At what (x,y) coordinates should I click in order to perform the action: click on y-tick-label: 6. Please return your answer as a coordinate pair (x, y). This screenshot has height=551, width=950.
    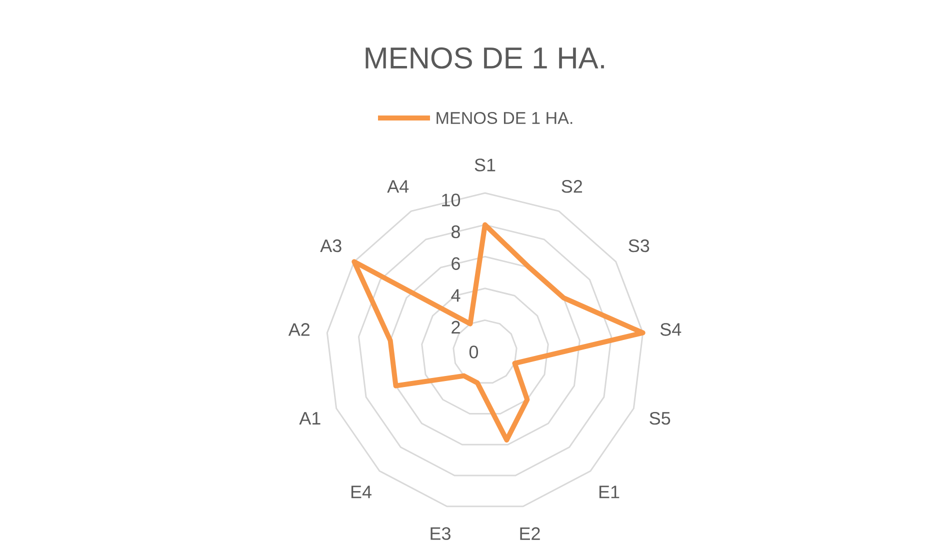
    Looking at the image, I should click on (456, 263).